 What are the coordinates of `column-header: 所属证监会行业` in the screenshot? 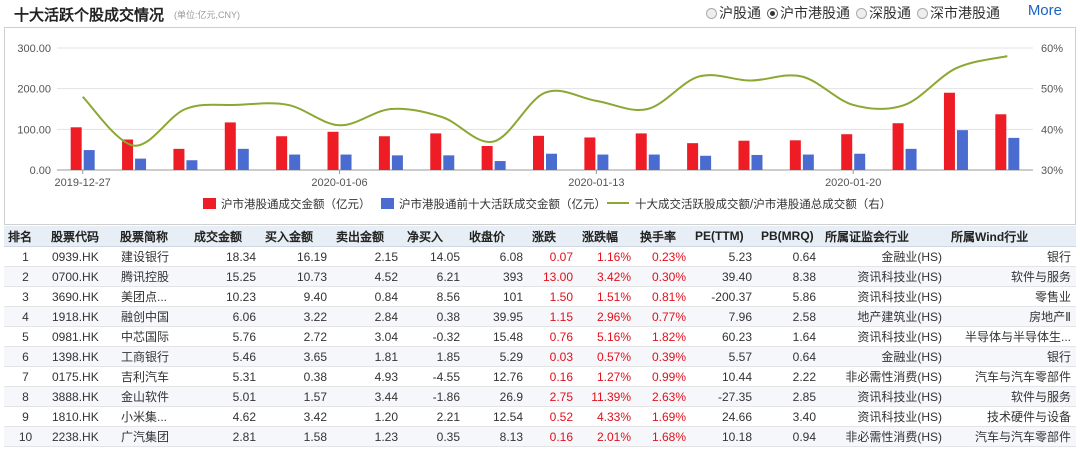 It's located at (884, 236).